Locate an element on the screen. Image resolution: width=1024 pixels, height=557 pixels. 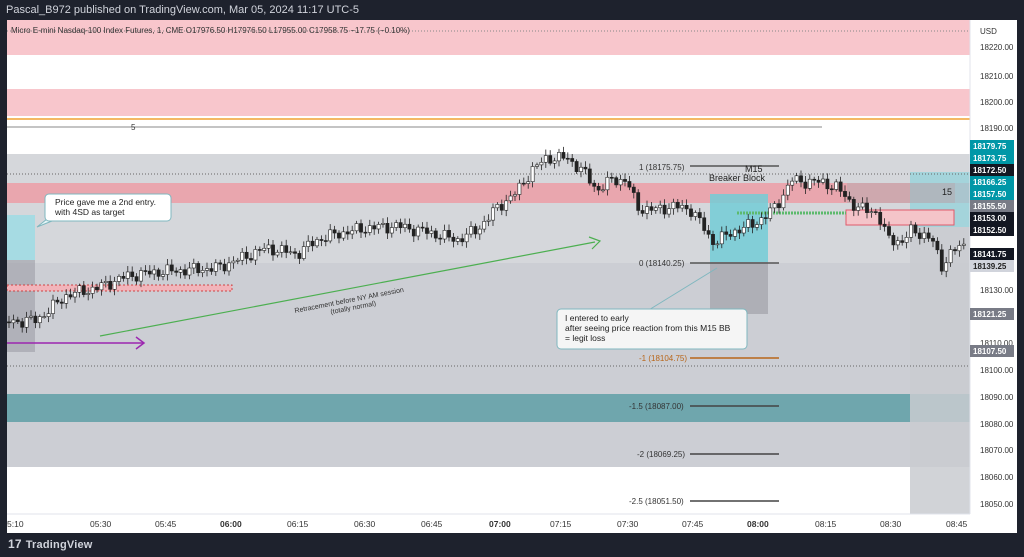
entry-callout-box is located at coordinates (108, 207).